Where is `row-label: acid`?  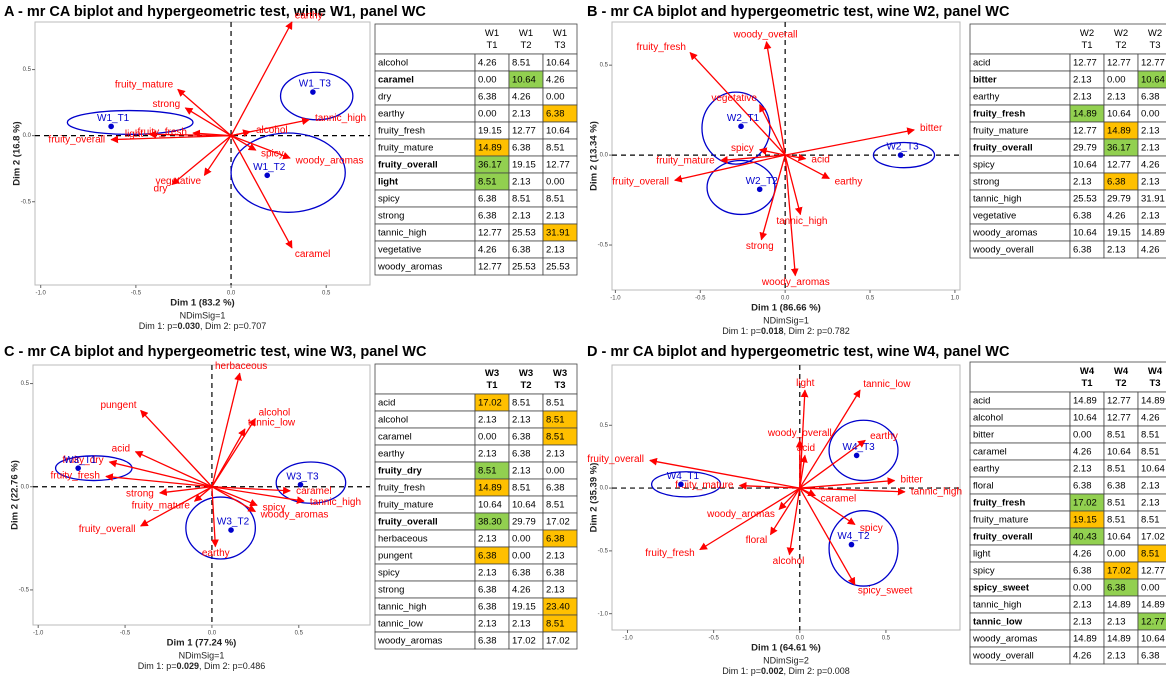
row-label: acid is located at coordinates (386, 403).